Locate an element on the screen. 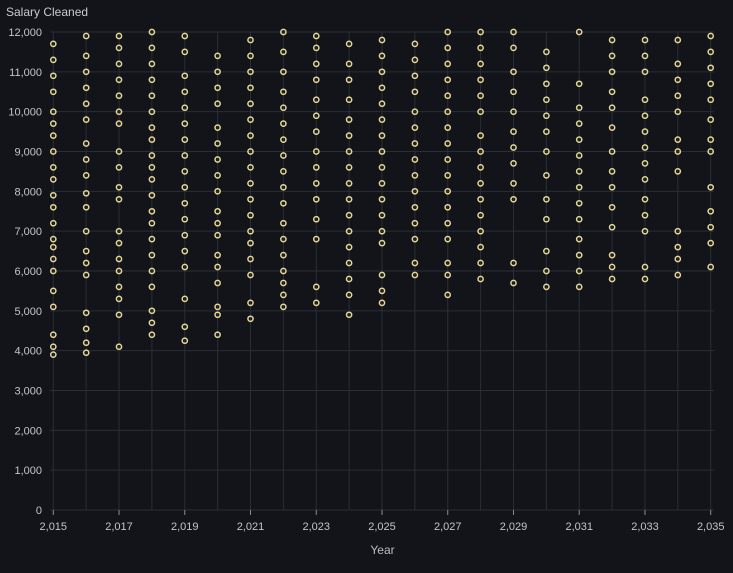 This screenshot has height=573, width=733. x-tick-label: 2,029 is located at coordinates (514, 527).